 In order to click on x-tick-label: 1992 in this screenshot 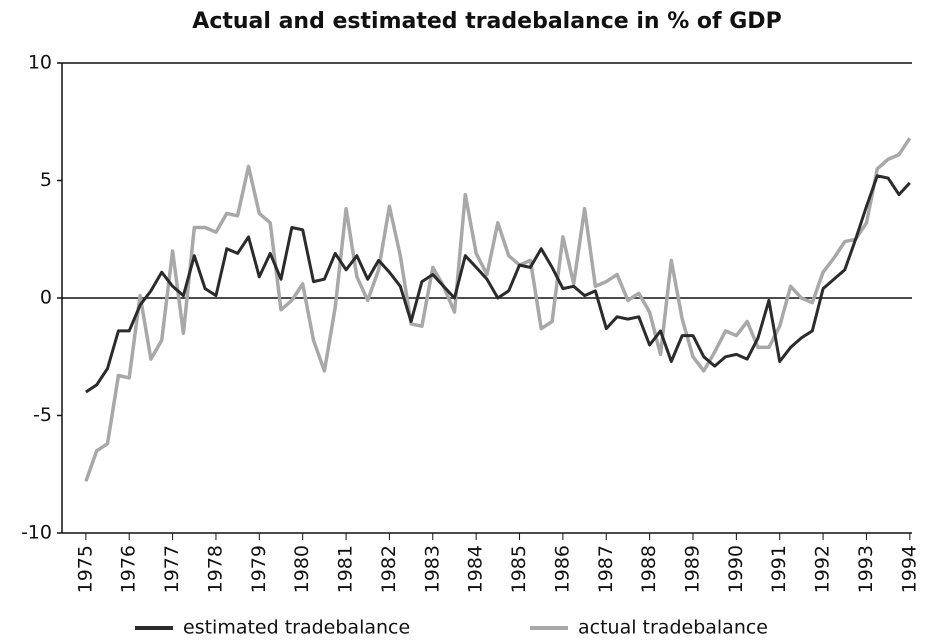, I will do `click(823, 569)`.